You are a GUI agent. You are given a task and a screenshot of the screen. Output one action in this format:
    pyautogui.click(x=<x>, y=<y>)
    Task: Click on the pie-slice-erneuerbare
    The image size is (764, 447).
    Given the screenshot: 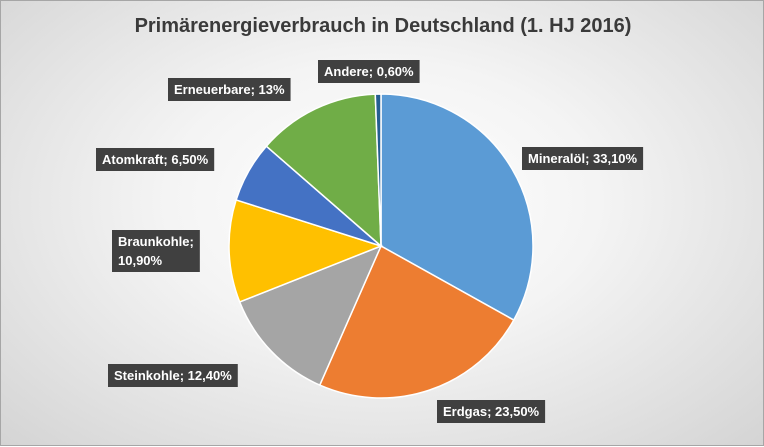 What is the action you would take?
    pyautogui.click(x=323, y=170)
    